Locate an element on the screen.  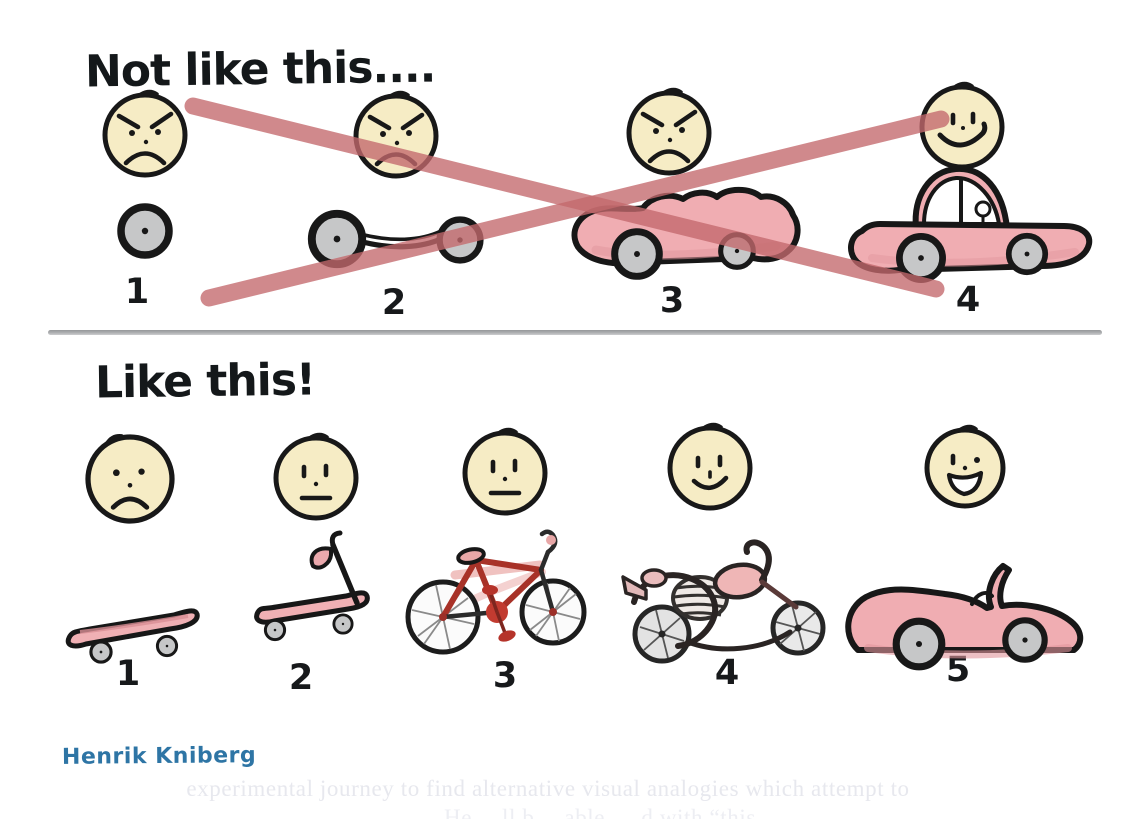
motorcycle-icon is located at coordinates (723, 601).